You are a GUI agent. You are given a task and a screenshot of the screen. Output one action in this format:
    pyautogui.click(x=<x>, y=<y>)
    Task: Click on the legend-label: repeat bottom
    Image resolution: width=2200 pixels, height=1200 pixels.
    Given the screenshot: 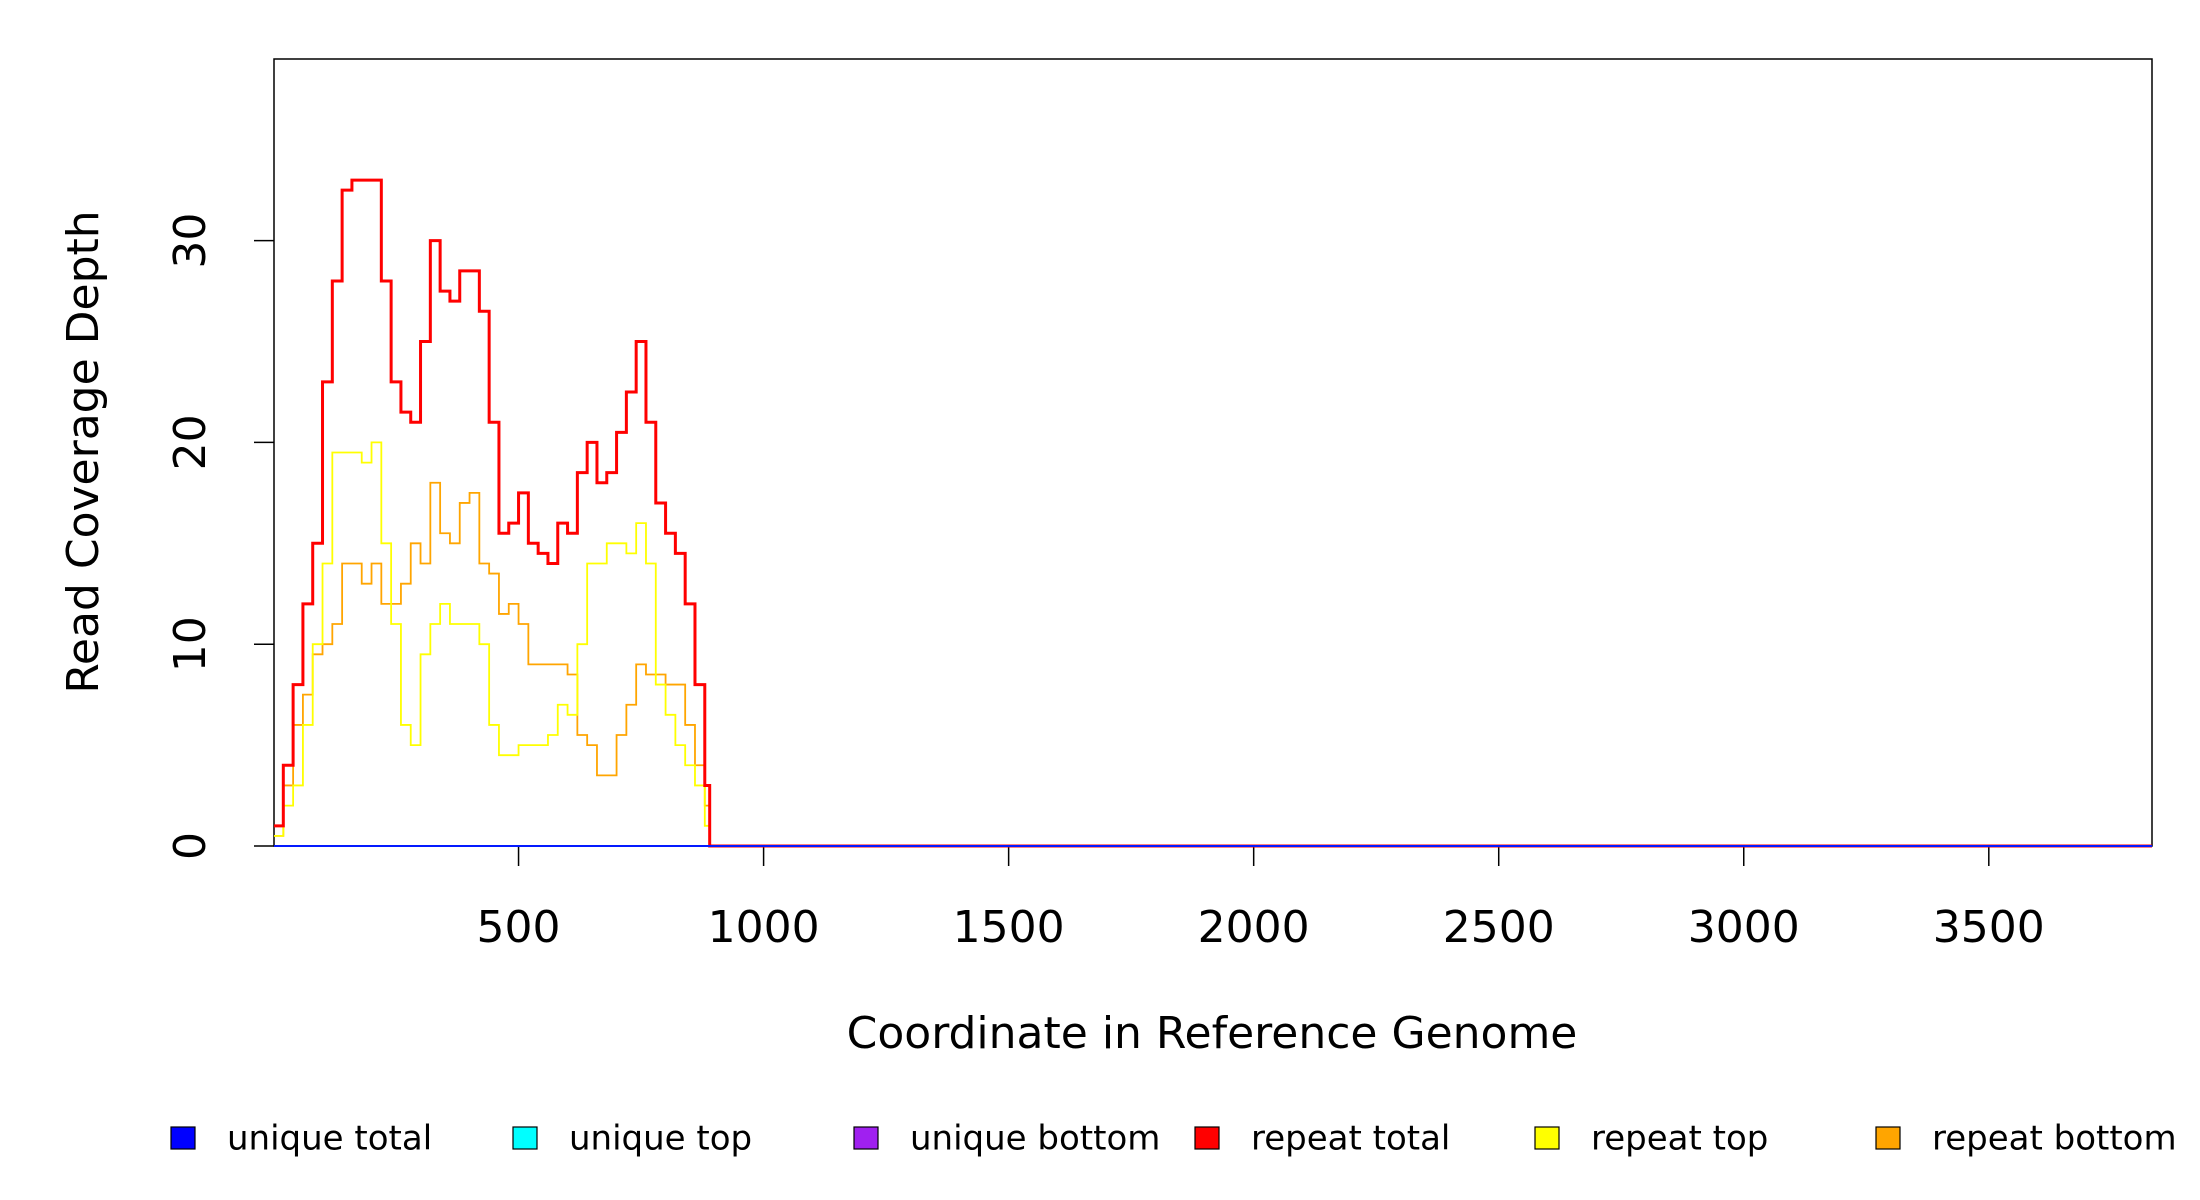 What is the action you would take?
    pyautogui.click(x=2054, y=1139)
    